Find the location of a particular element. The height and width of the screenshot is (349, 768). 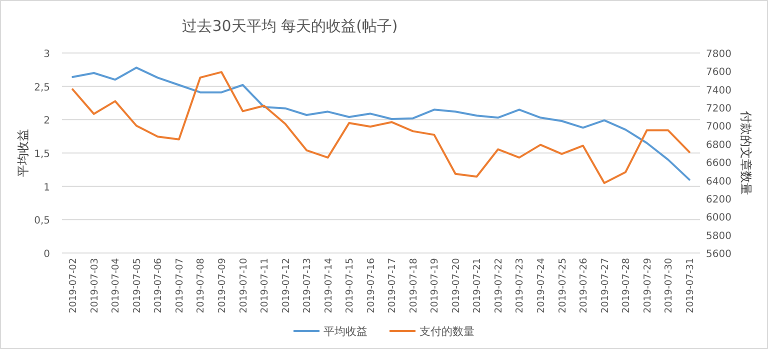

y2-axis-title: 付款的文章数量 is located at coordinates (746, 152).